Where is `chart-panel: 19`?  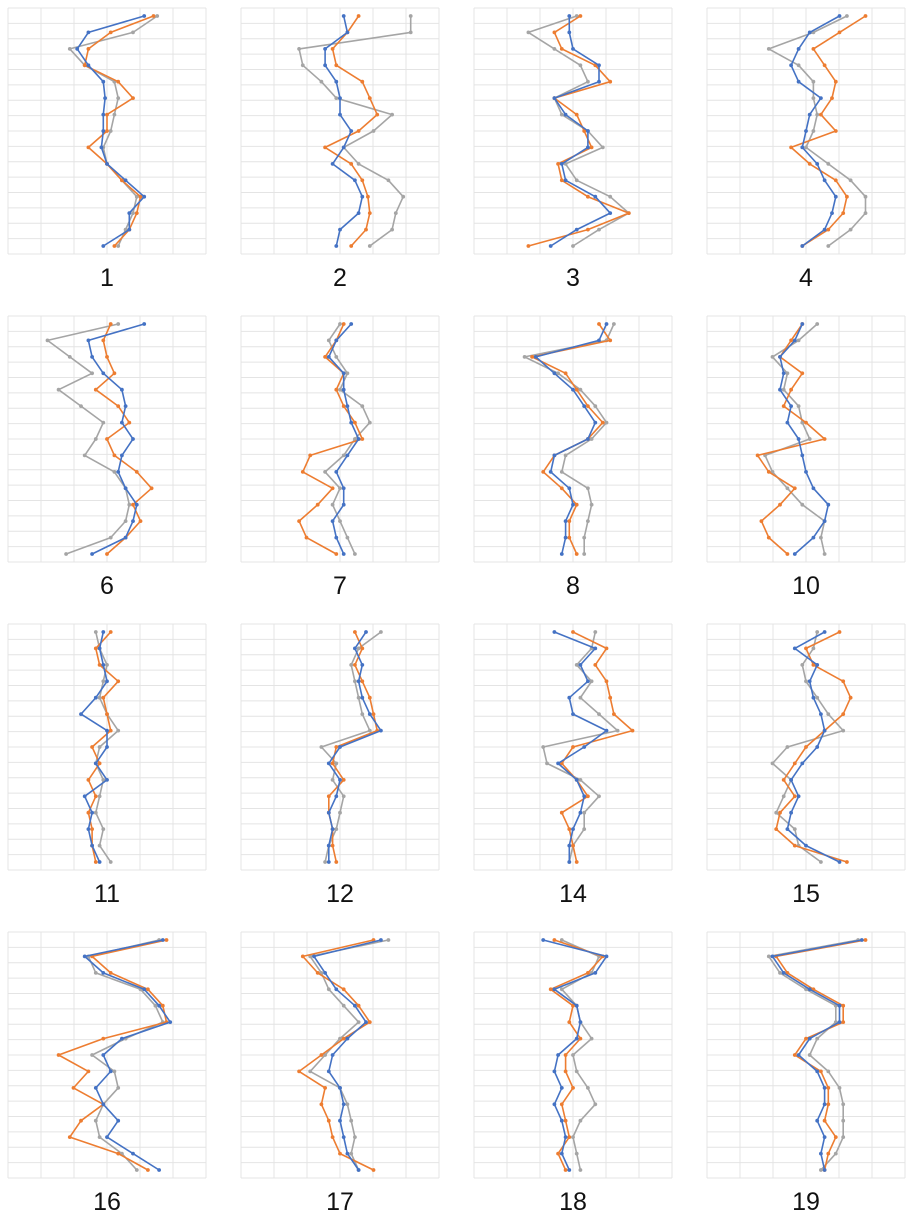
chart-panel: 19 is located at coordinates (806, 1079).